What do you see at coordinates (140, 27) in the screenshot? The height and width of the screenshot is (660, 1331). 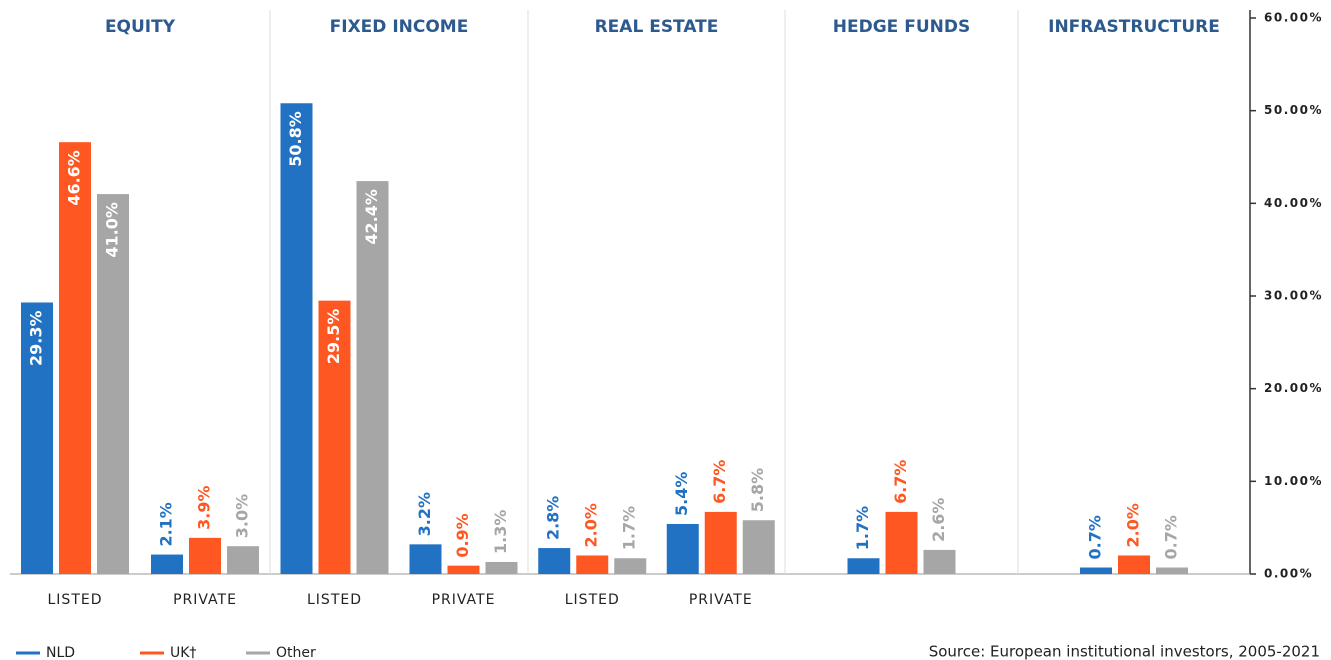 I see `group-title: EQUITY` at bounding box center [140, 27].